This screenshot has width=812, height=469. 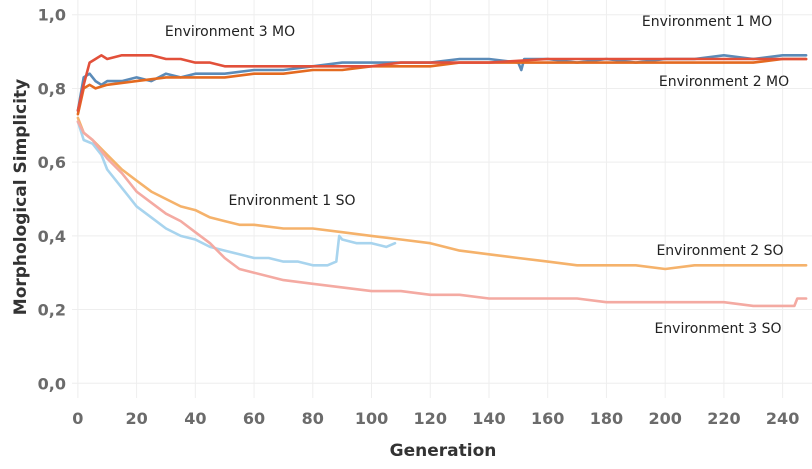 I want to click on x-tick-label: 180, so click(x=606, y=418).